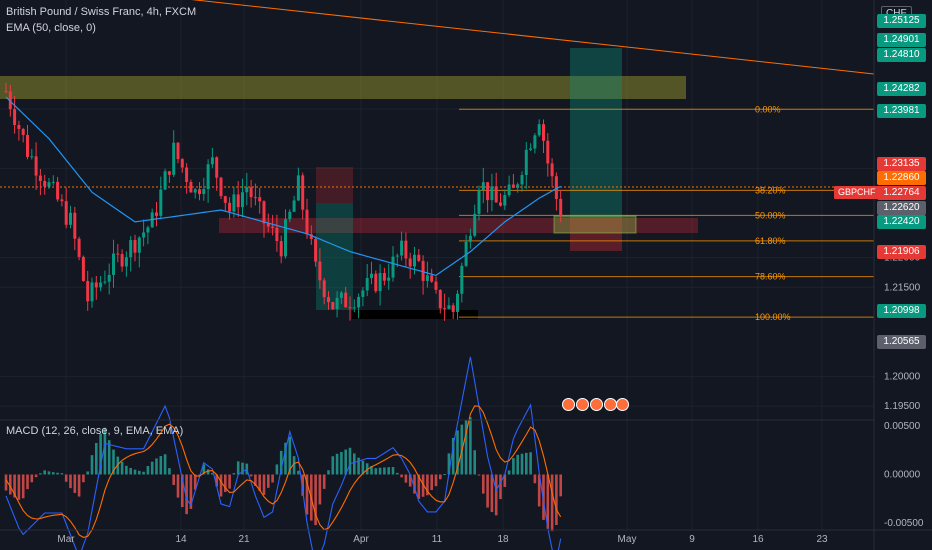  I want to click on macd-legend: MACD (12, 26, close, 9, EMA, EMA), so click(95, 431).